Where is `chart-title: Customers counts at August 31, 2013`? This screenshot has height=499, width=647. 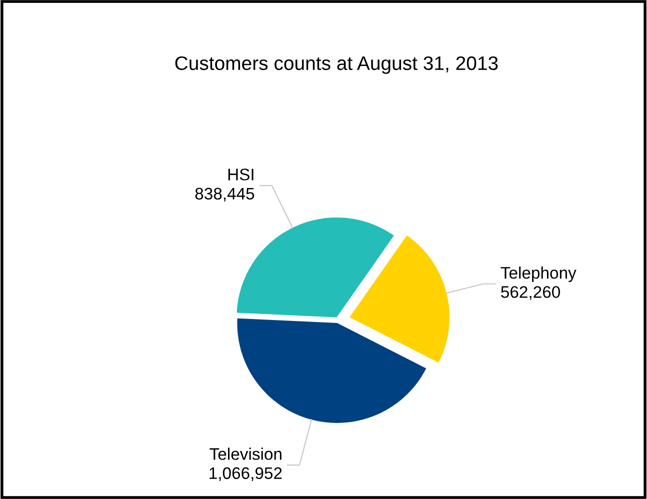 chart-title: Customers counts at August 31, 2013 is located at coordinates (336, 65).